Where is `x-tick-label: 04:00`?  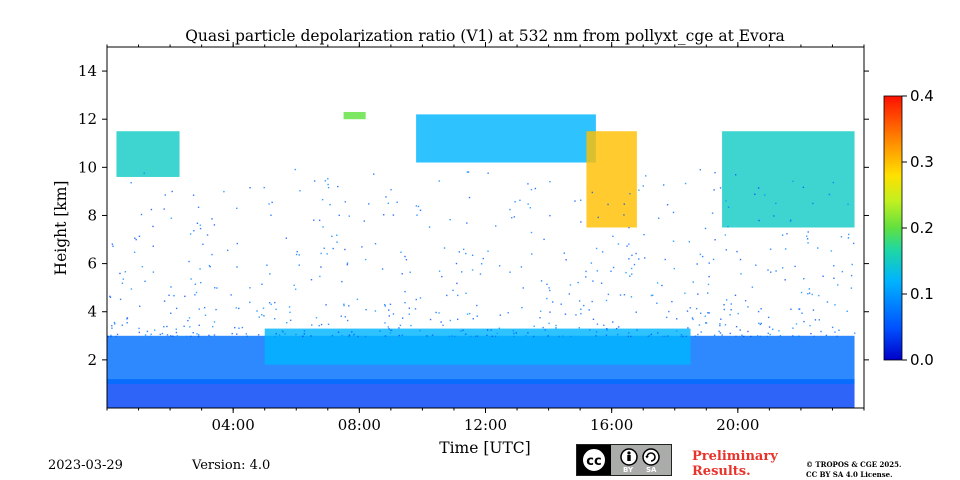
x-tick-label: 04:00 is located at coordinates (233, 425).